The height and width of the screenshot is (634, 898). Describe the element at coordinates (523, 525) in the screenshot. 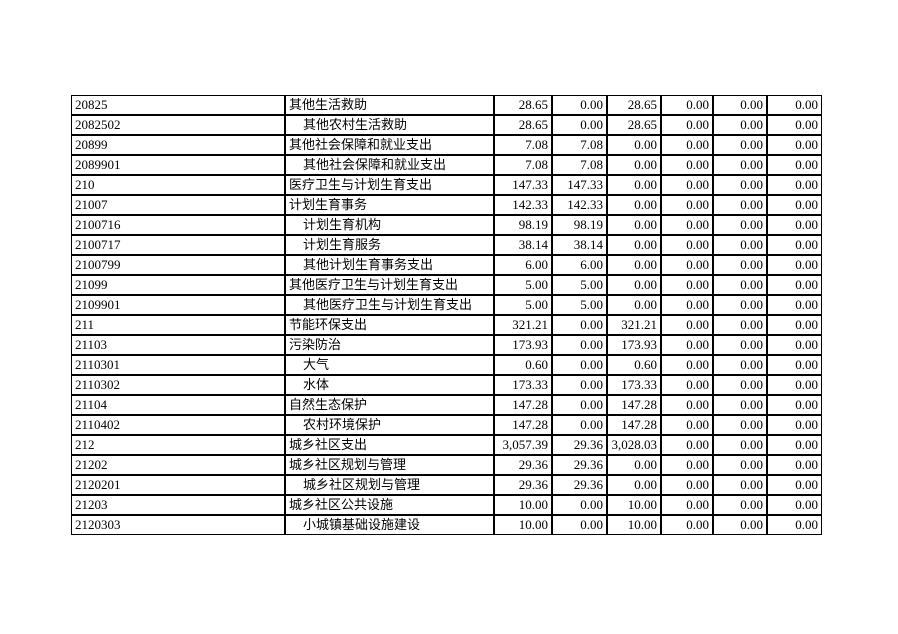

I see `value-cell-1: 10.00` at that location.